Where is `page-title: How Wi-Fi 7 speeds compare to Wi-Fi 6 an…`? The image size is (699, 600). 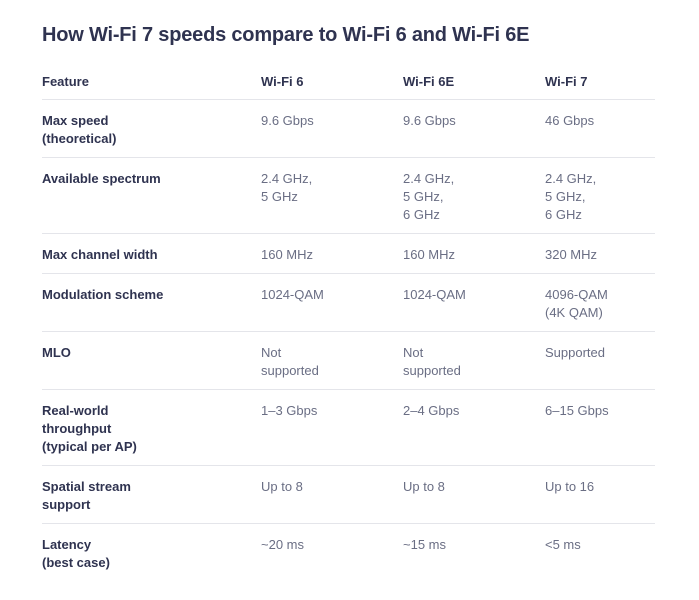 page-title: How Wi-Fi 7 speeds compare to Wi-Fi 6 an… is located at coordinates (286, 35).